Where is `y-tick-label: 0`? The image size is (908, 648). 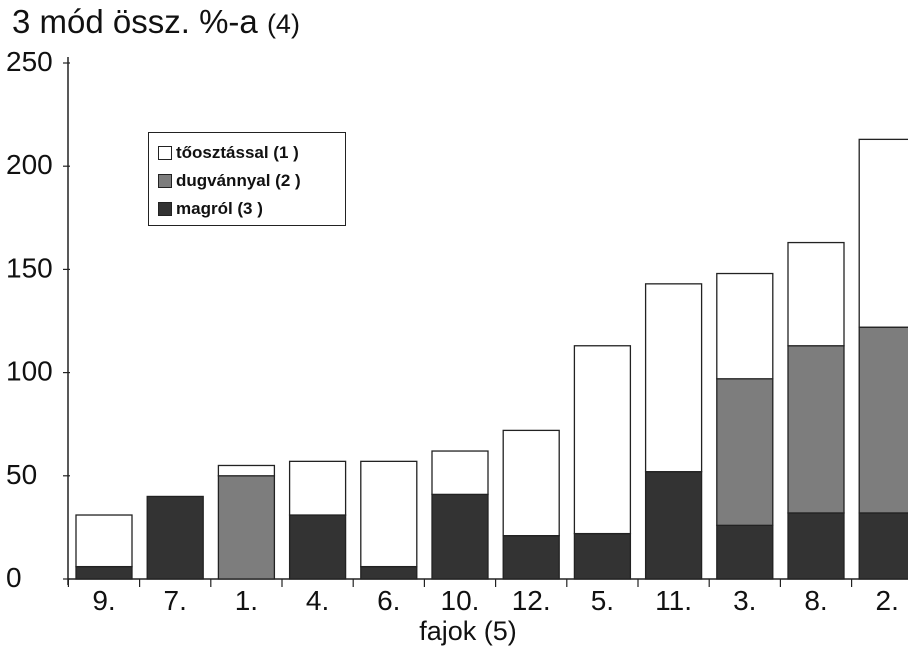 y-tick-label: 0 is located at coordinates (14, 577).